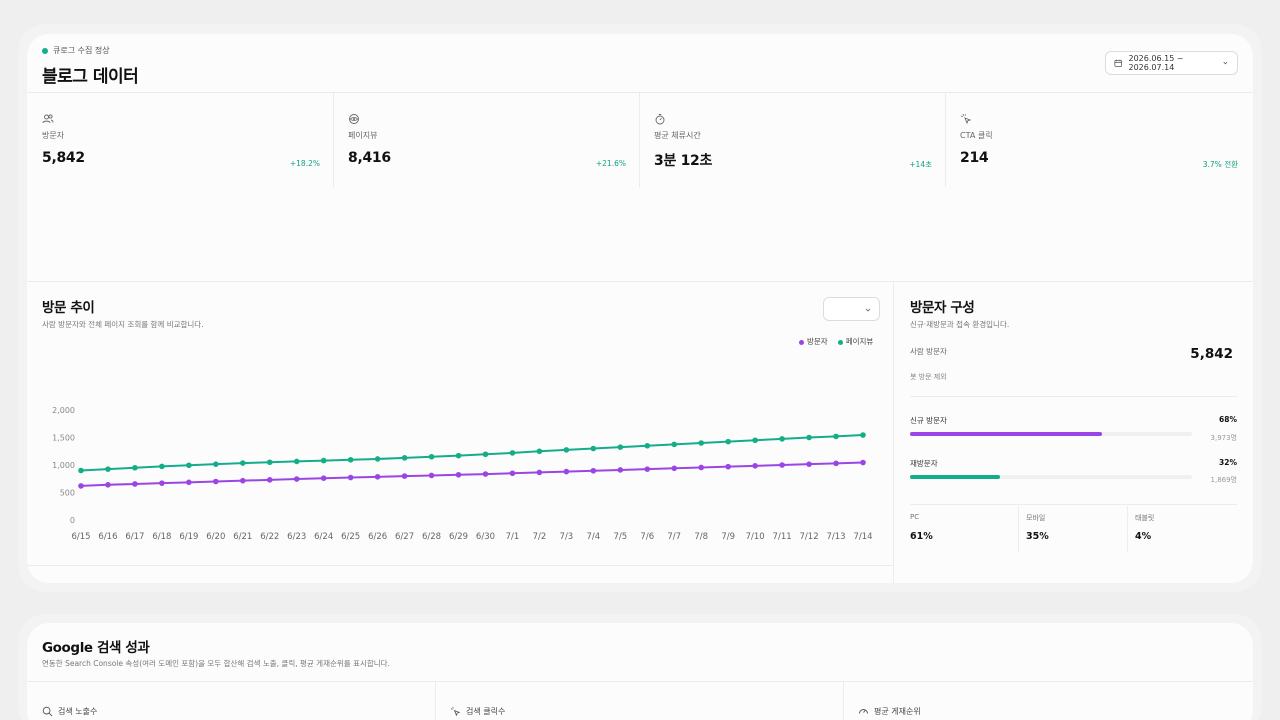  I want to click on kpi-value-cta: 214, so click(974, 158).